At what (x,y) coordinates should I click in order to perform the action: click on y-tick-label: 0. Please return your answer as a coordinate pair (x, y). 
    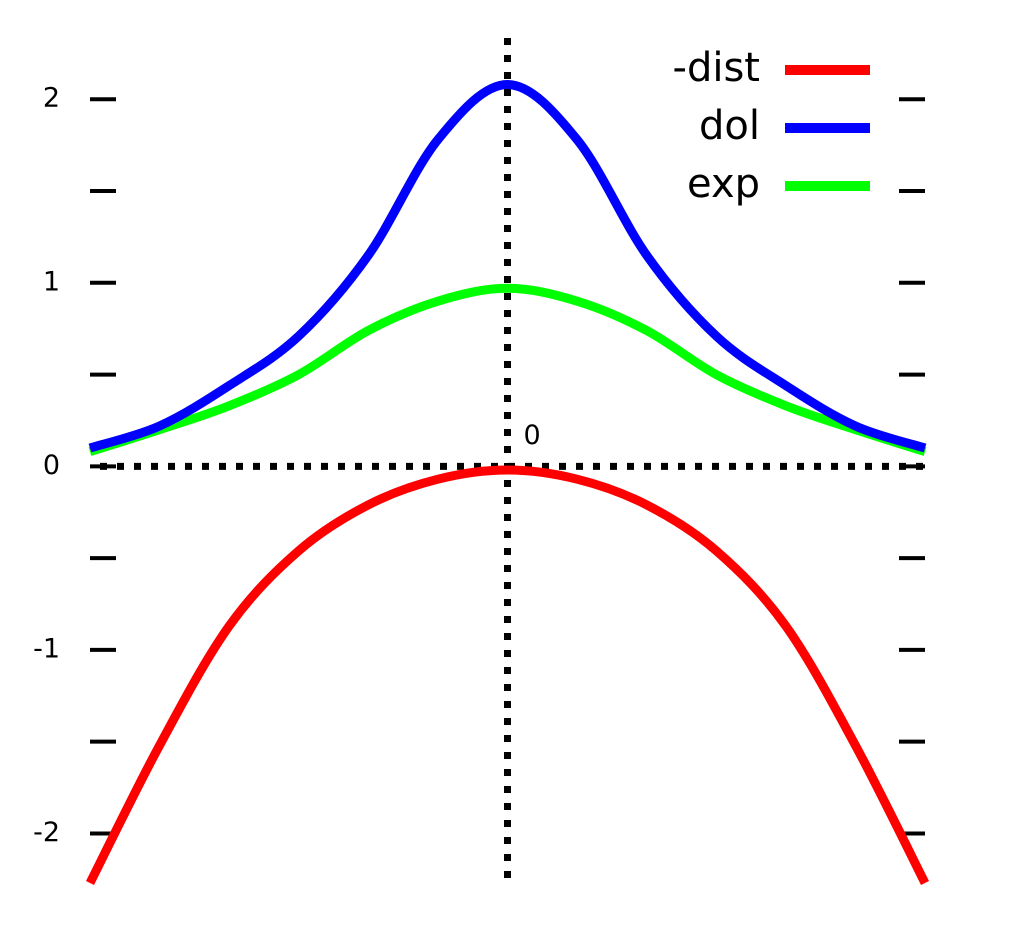
    Looking at the image, I should click on (51, 465).